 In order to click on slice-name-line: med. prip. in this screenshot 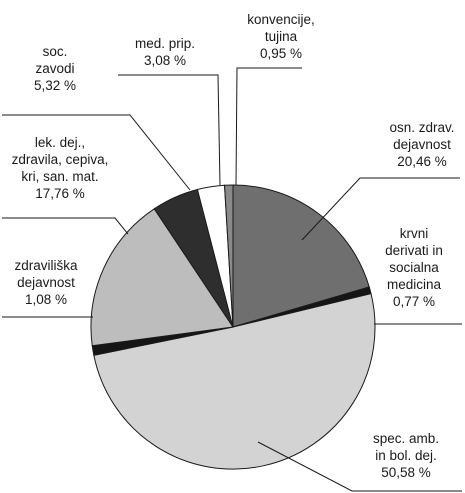, I will do `click(165, 43)`.